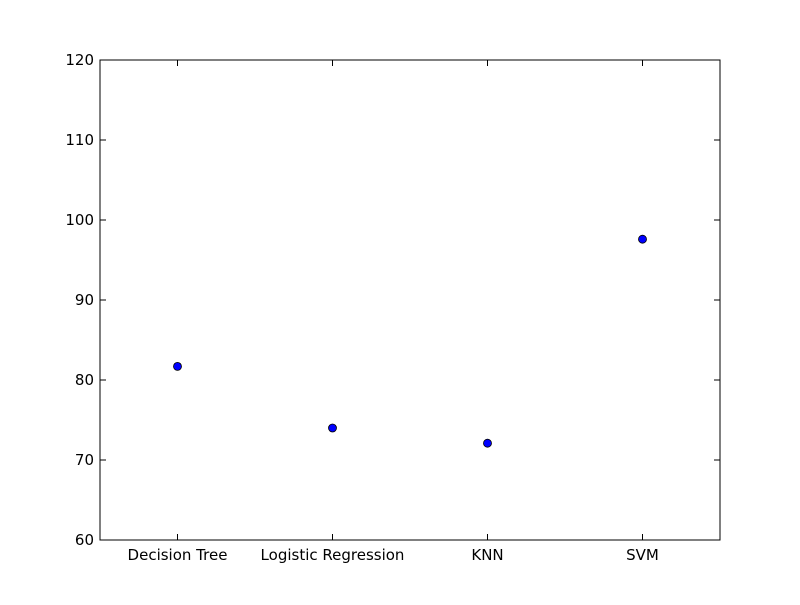  What do you see at coordinates (178, 555) in the screenshot?
I see `x-tick-label: Decision Tree` at bounding box center [178, 555].